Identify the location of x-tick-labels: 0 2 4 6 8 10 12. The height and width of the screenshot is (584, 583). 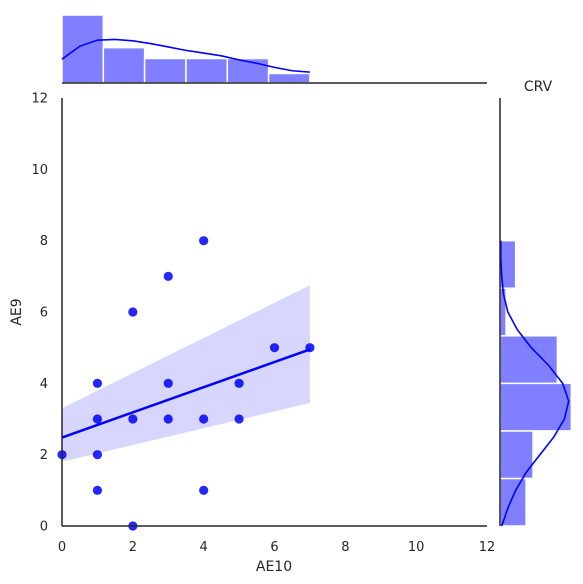
(276, 547).